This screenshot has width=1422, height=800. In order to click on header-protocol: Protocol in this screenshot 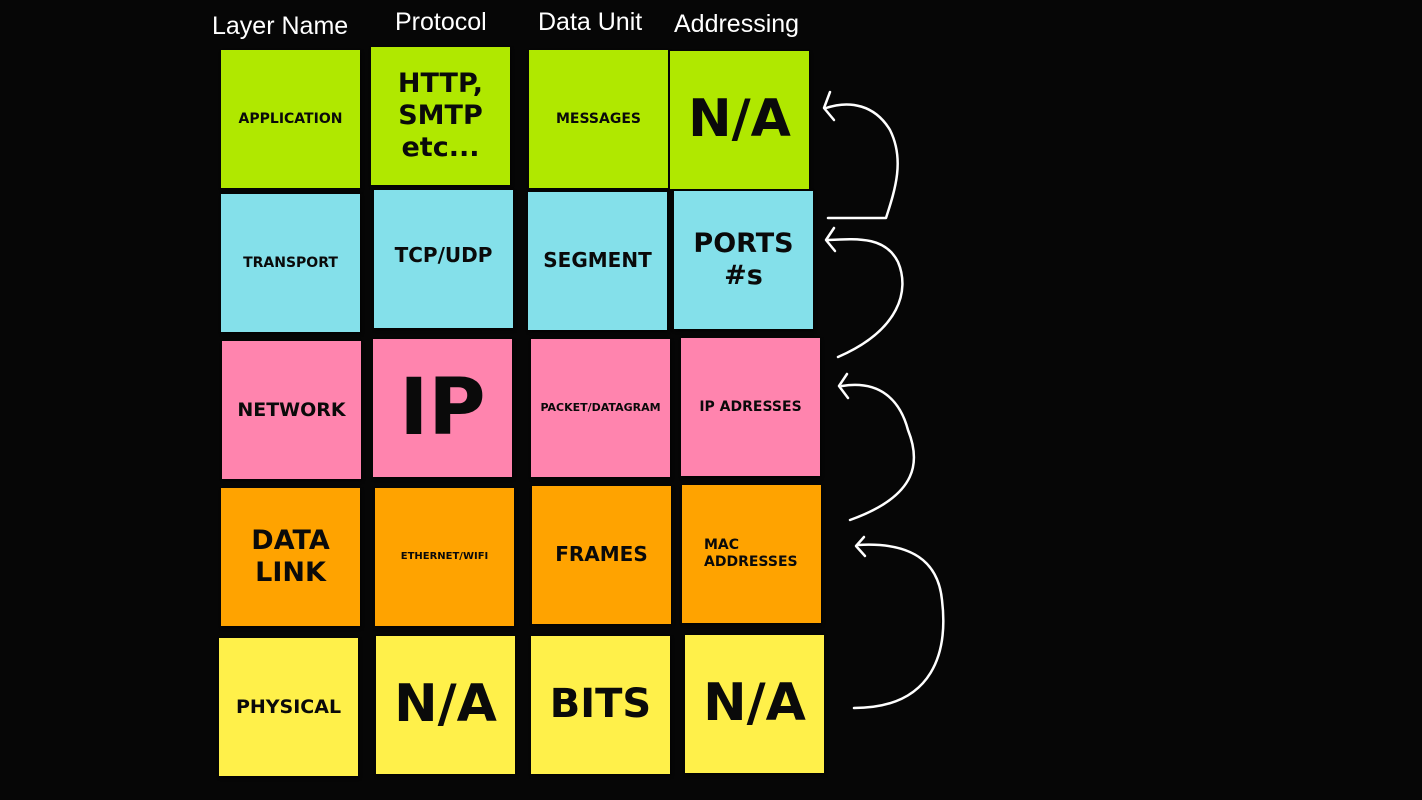, I will do `click(441, 22)`.